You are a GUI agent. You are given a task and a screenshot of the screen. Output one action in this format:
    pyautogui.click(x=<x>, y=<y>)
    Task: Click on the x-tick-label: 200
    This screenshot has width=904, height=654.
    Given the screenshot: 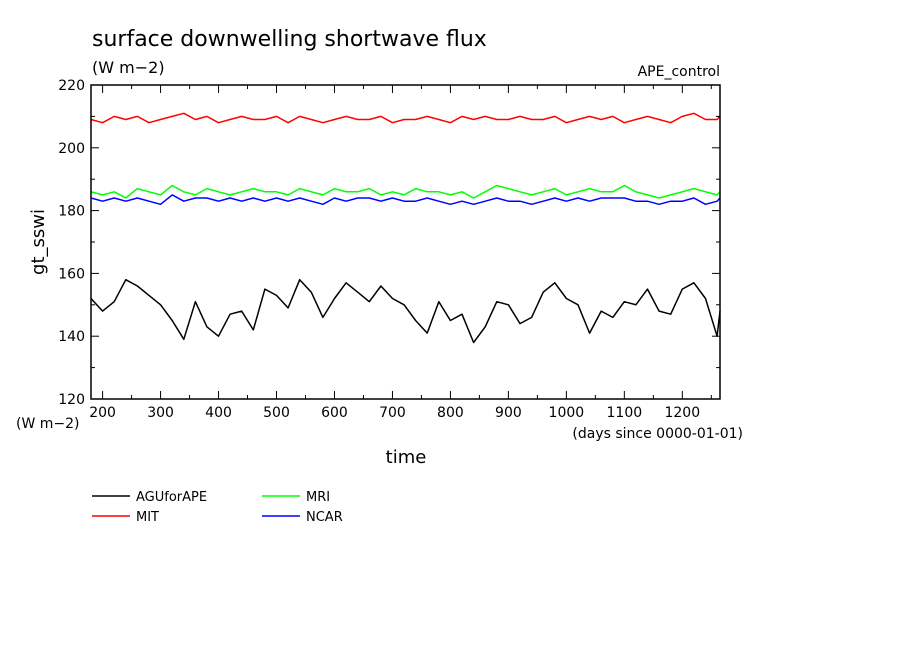 What is the action you would take?
    pyautogui.click(x=102, y=413)
    